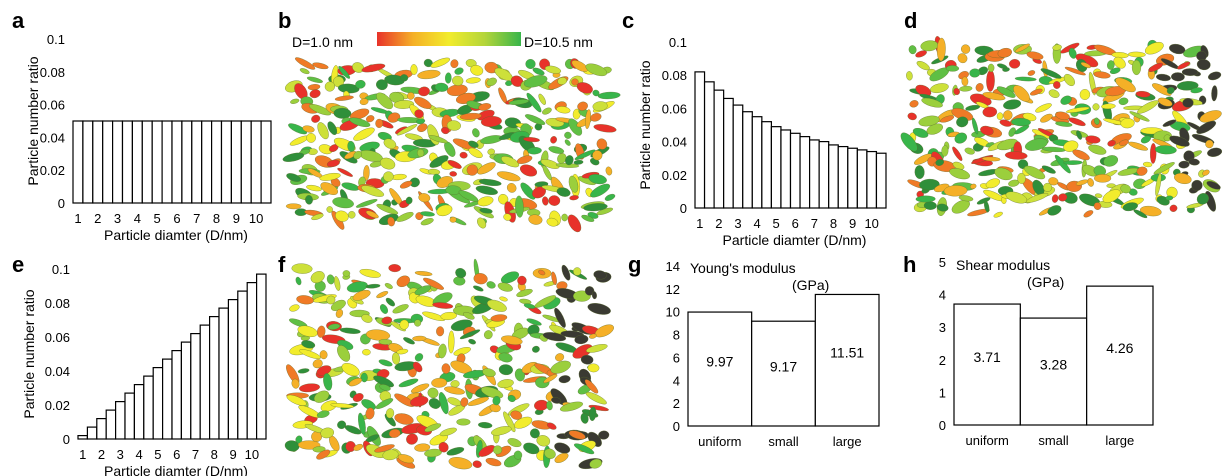  What do you see at coordinates (18, 264) in the screenshot?
I see `panel-letter-e: e` at bounding box center [18, 264].